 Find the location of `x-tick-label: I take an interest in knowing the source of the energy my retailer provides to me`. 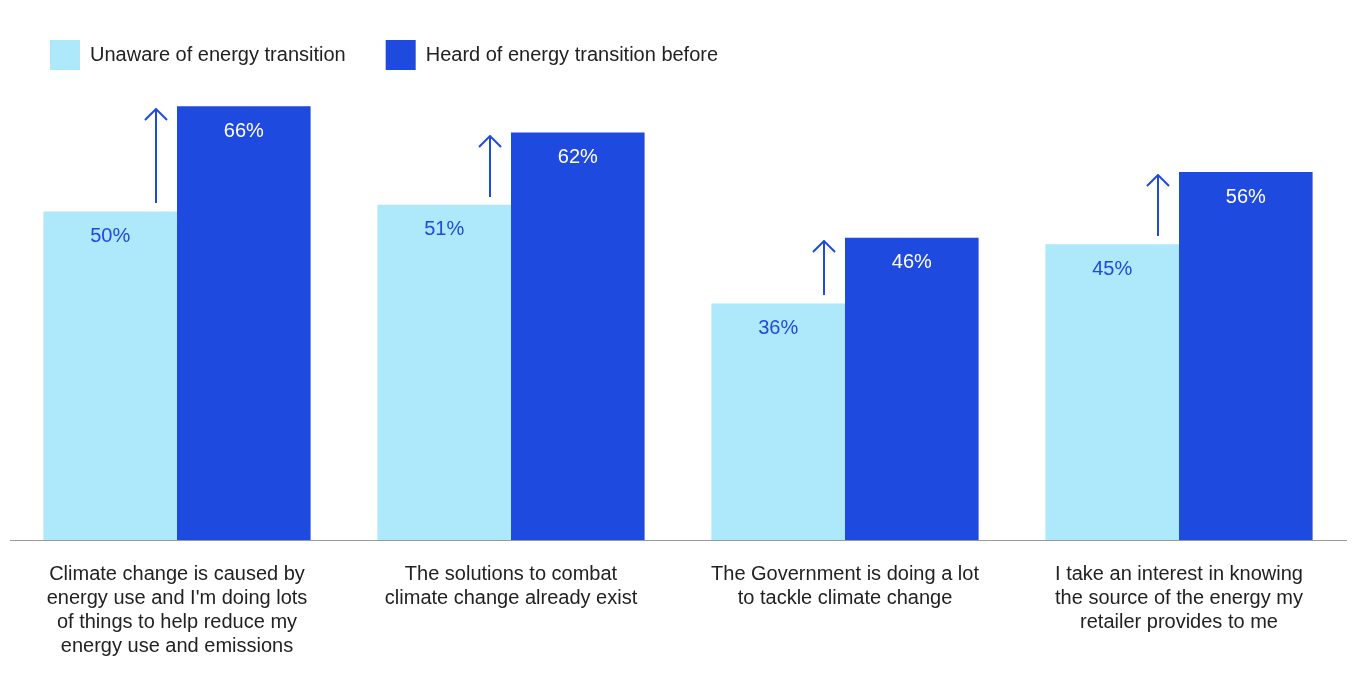

x-tick-label: I take an interest in knowing the source of the energy my retailer provides to me is located at coordinates (1179, 596).